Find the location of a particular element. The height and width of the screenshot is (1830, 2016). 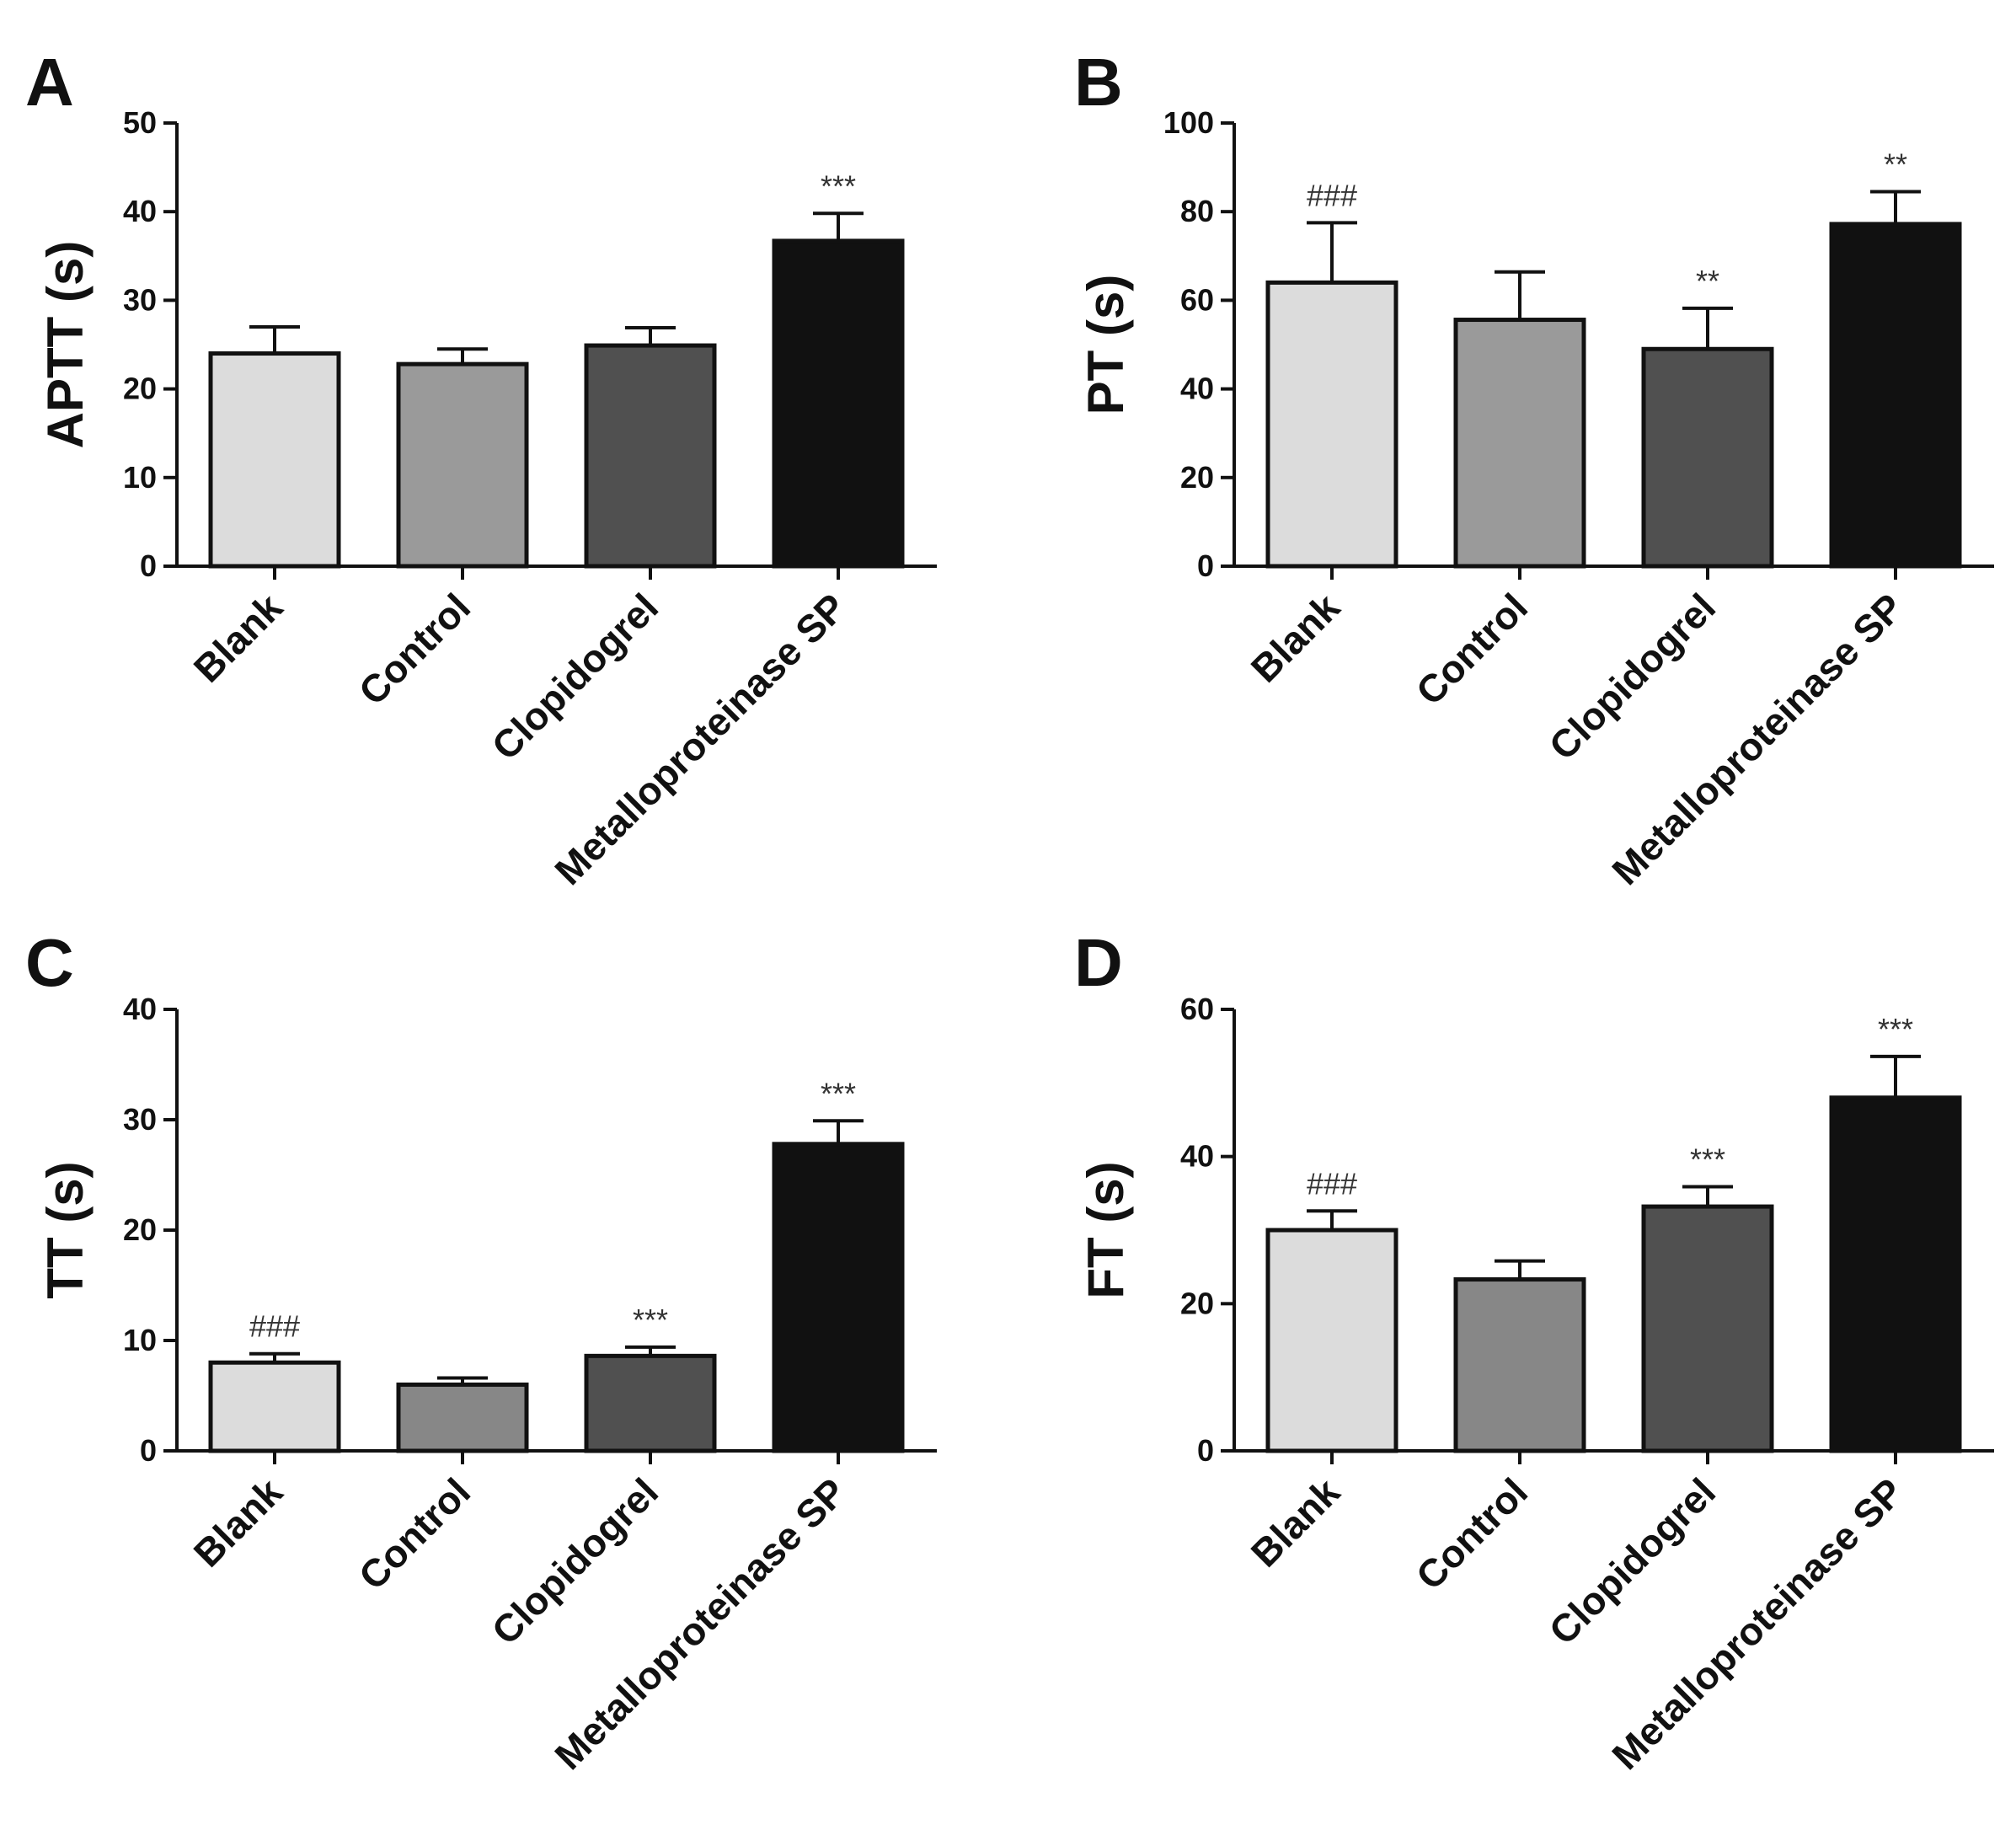

y-tick-label: 50 is located at coordinates (140, 122).